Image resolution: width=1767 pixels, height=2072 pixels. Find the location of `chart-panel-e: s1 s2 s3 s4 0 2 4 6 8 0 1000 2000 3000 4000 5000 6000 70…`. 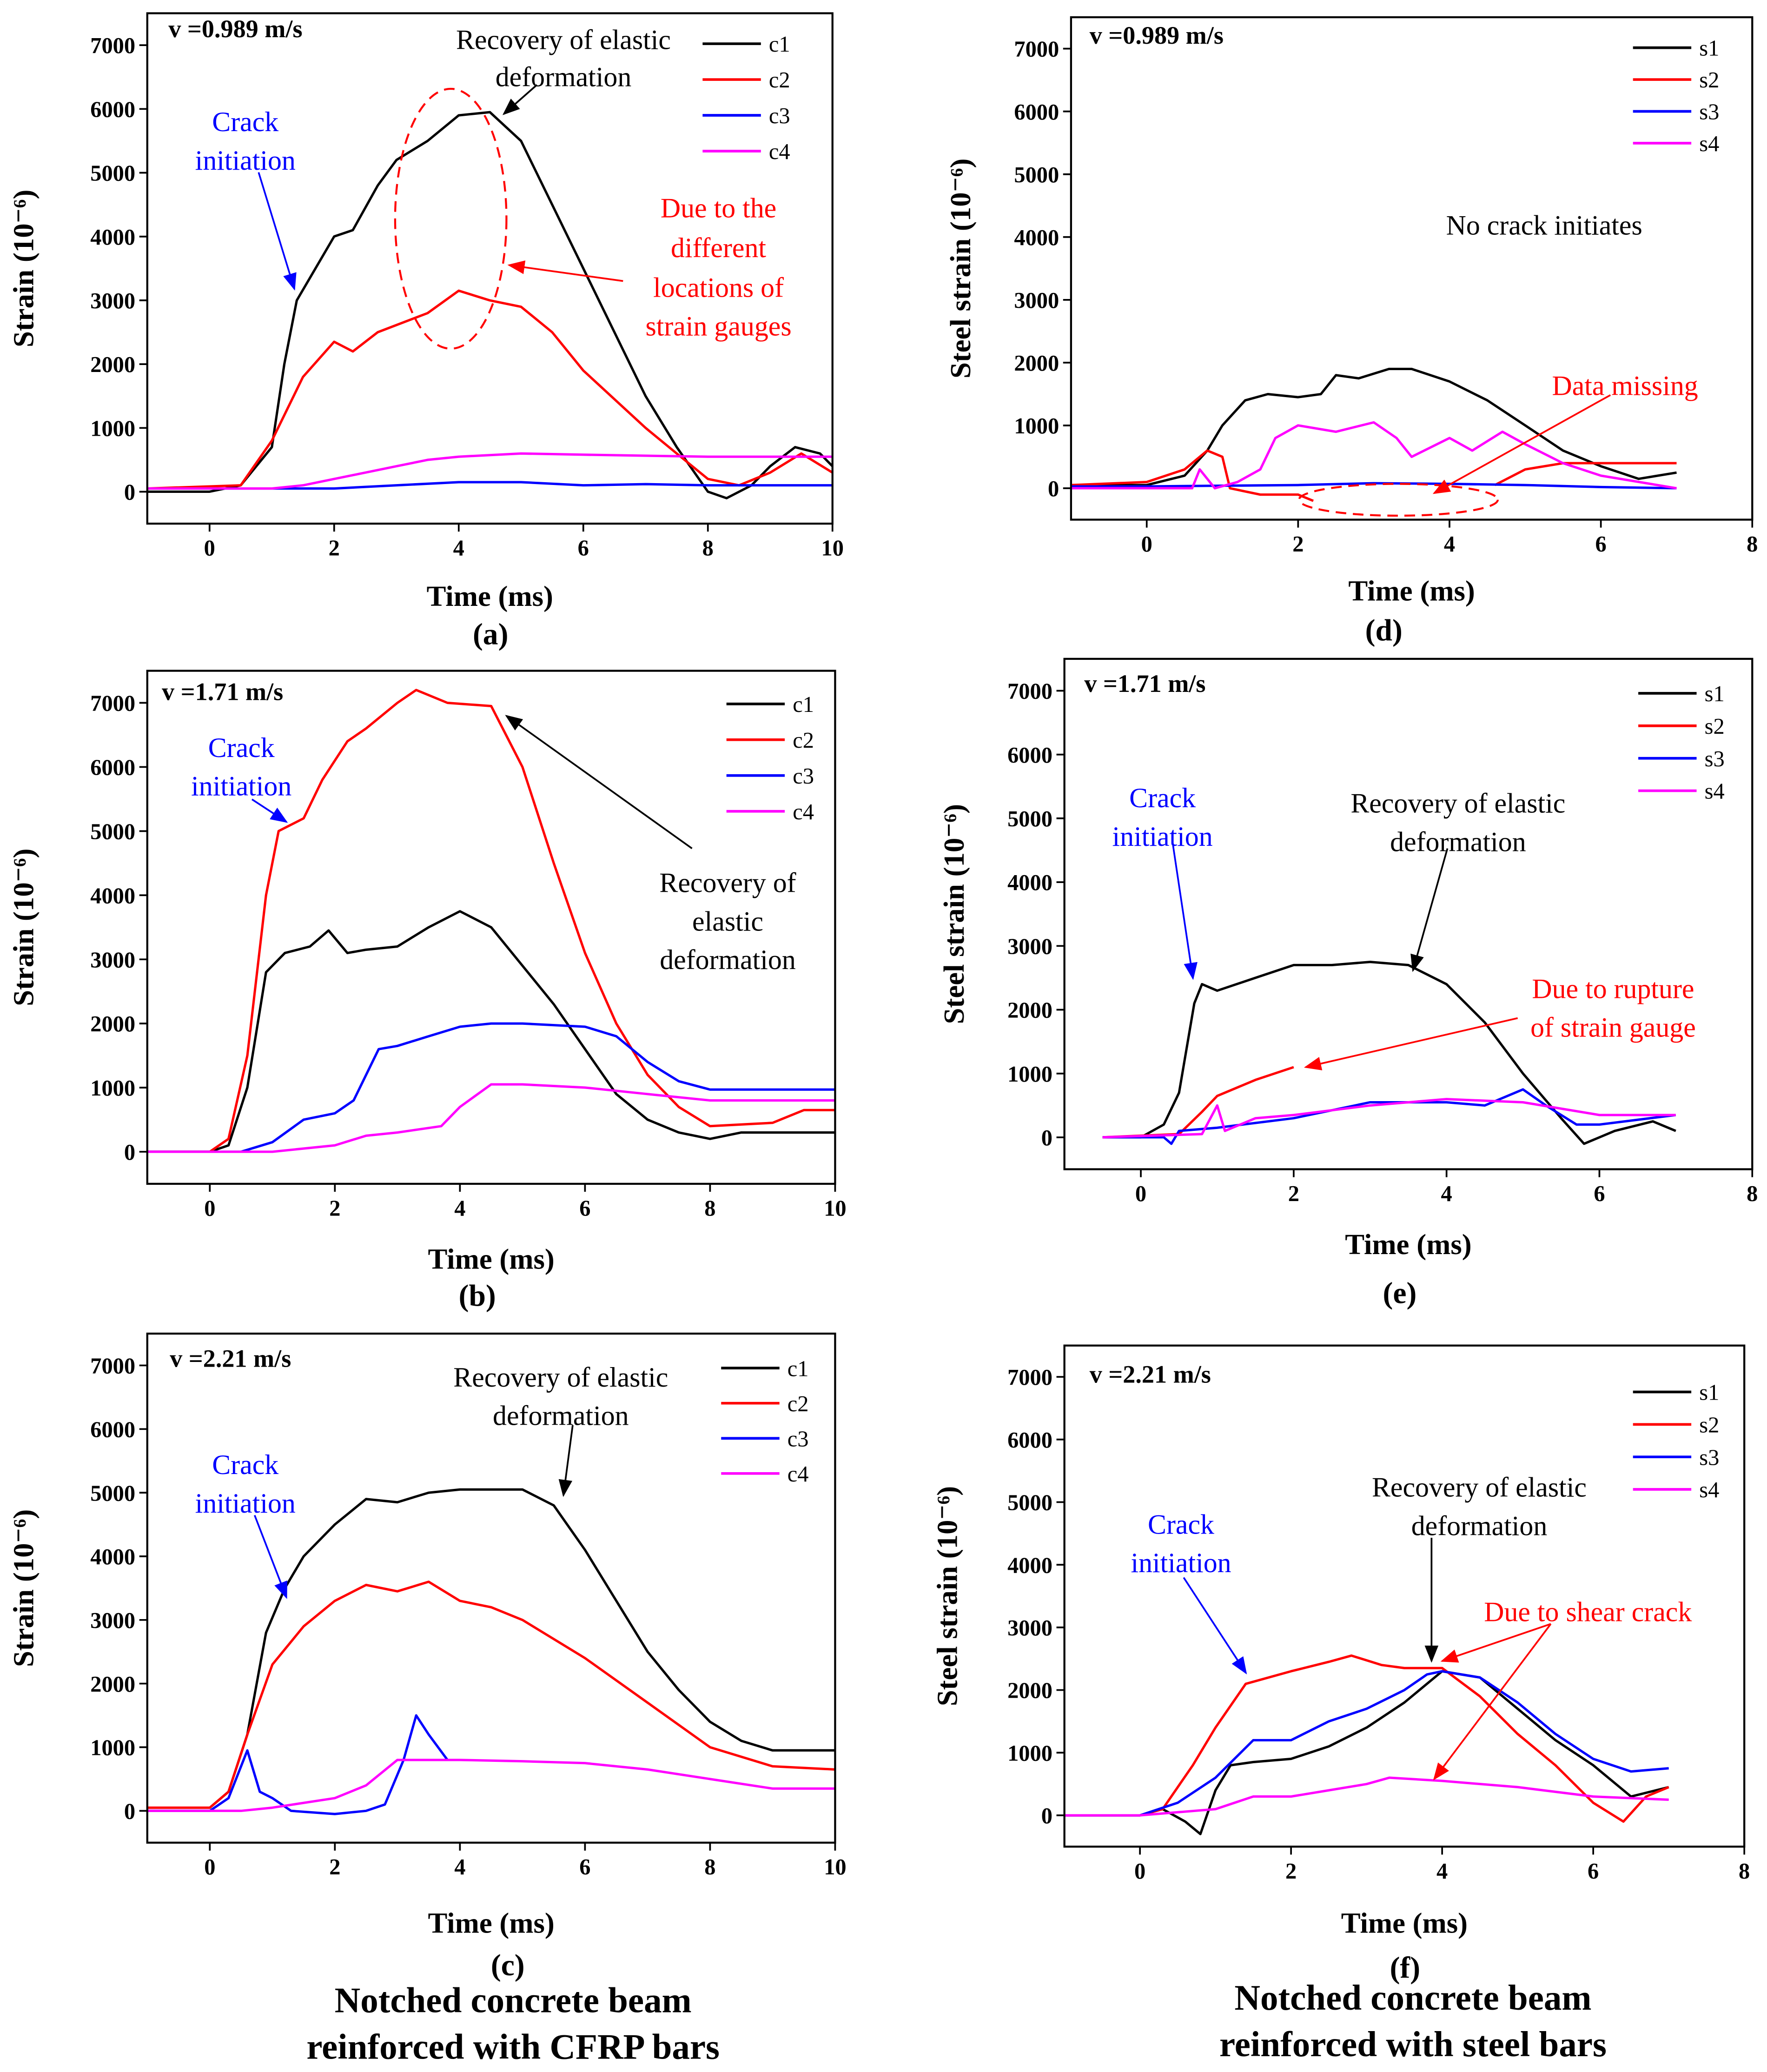

chart-panel-e: s1 s2 s3 s4 0 2 4 6 8 0 1000 2000 3000 4000 5000 6000 70… is located at coordinates (1348, 983).